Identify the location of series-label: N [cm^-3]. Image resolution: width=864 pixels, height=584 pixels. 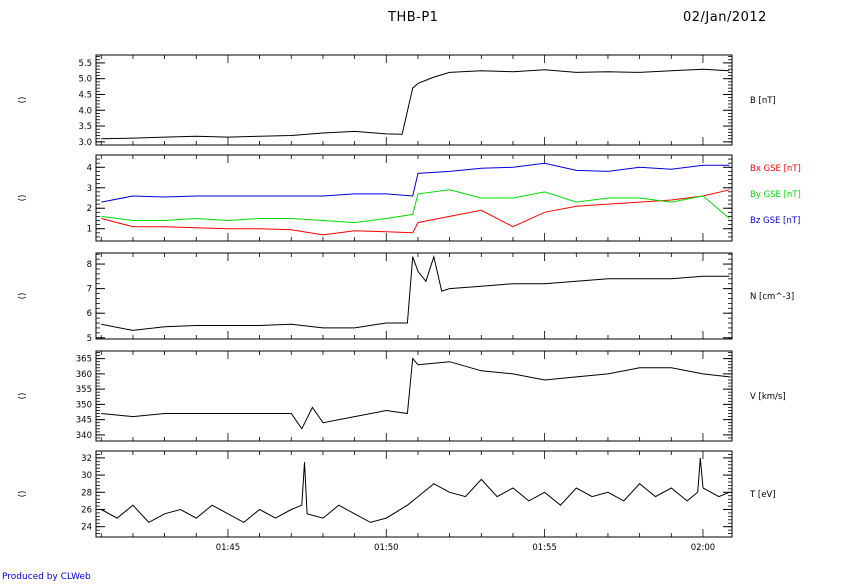
(772, 297).